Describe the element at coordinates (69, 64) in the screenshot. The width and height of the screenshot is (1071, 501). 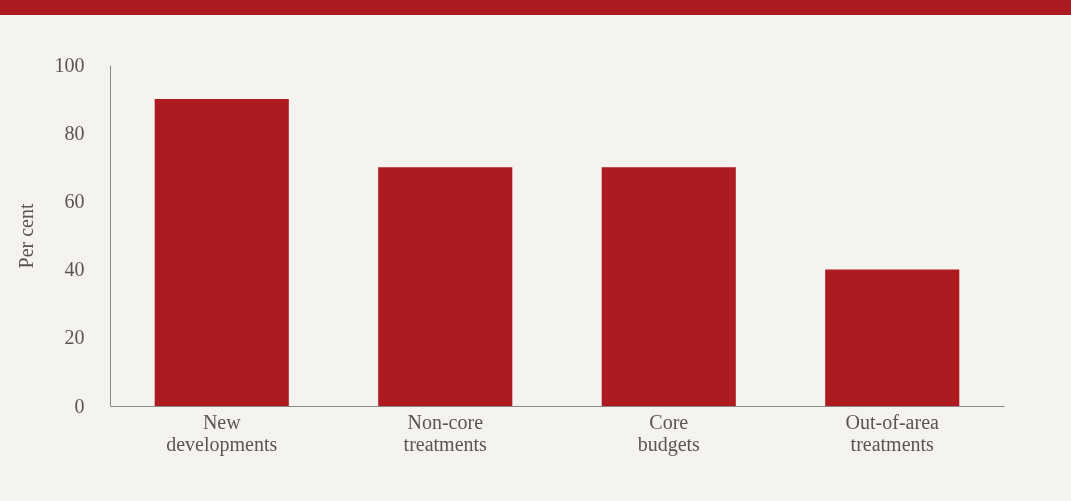
I see `y-tick-label: 100` at that location.